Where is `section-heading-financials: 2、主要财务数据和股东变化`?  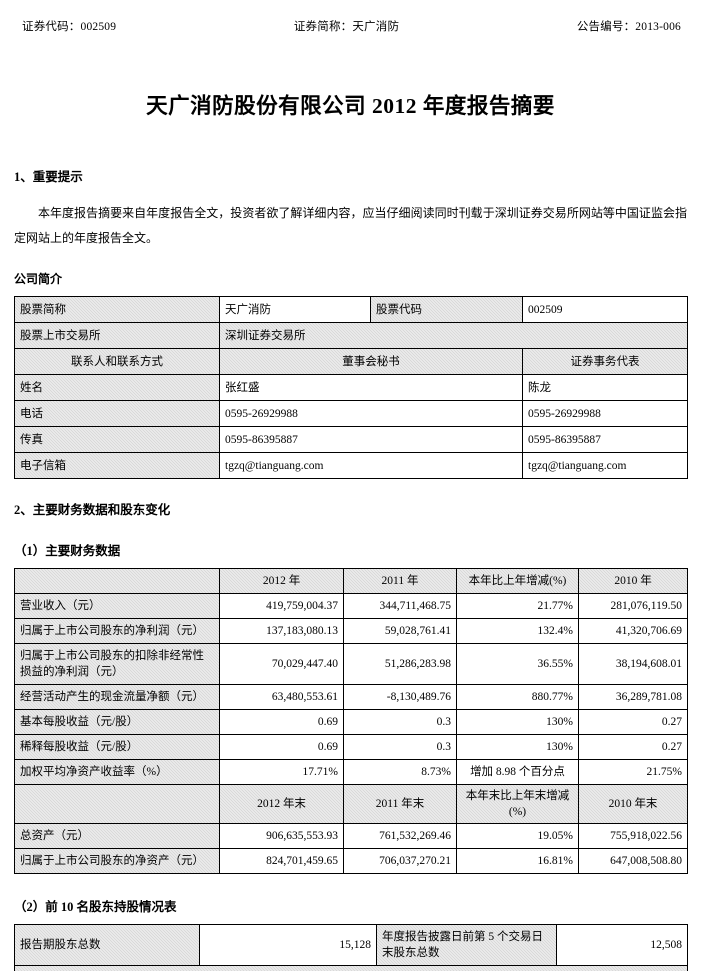 section-heading-financials: 2、主要财务数据和股东变化 is located at coordinates (92, 510).